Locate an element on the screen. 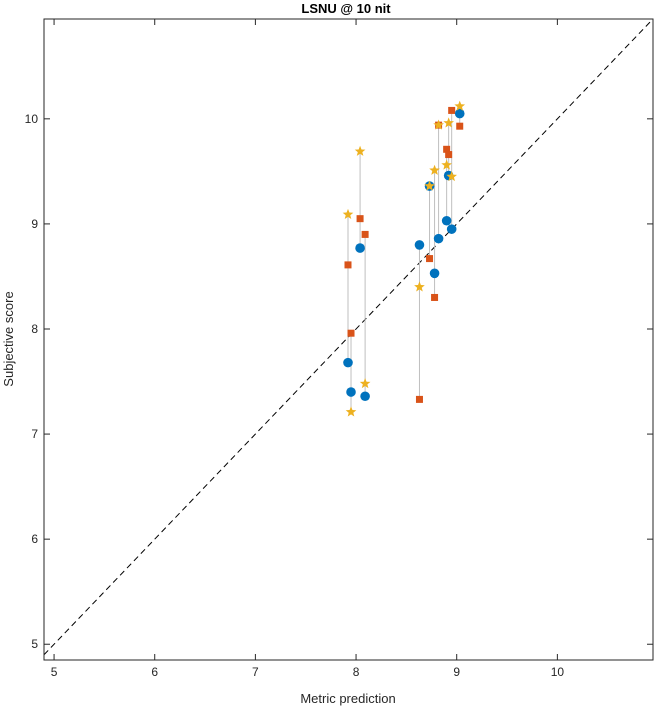 The width and height of the screenshot is (656, 708). y-tick-label: 8 is located at coordinates (34, 329).